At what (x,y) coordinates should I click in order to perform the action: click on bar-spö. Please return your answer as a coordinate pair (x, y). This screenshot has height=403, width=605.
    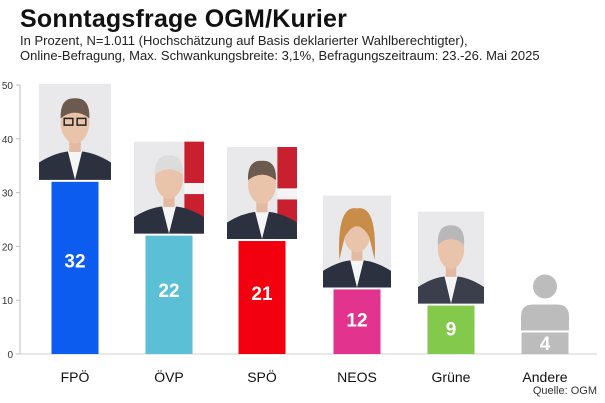
    Looking at the image, I should click on (262, 297).